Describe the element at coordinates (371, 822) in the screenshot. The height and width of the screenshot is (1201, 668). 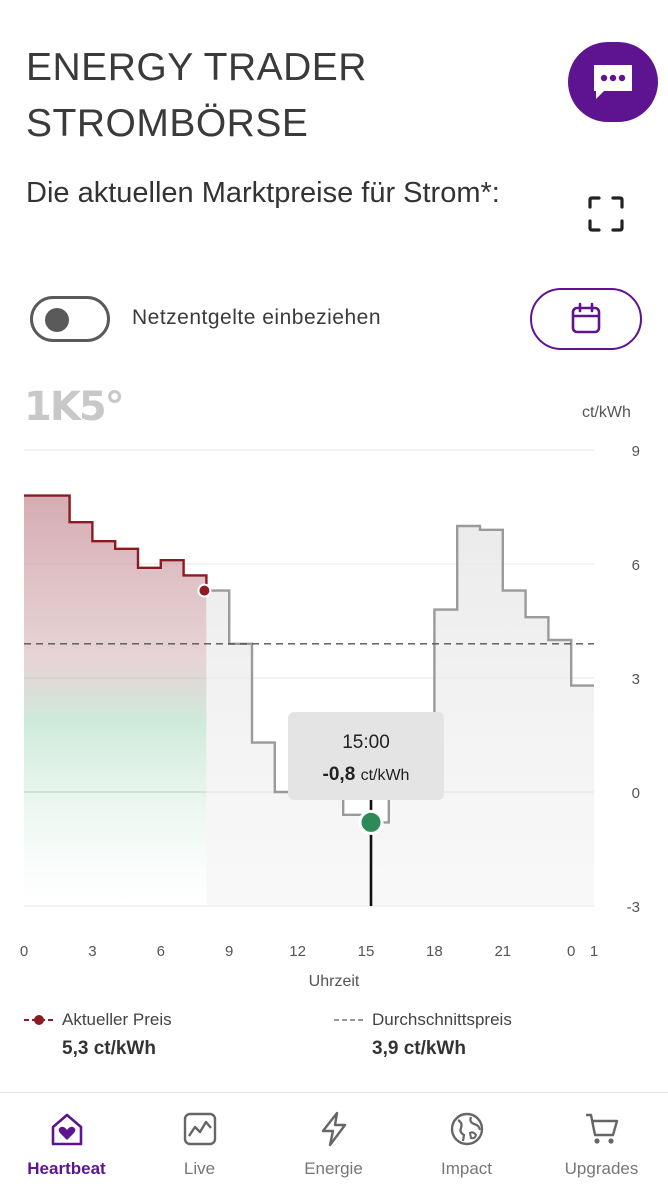
I see `selected-price-dot` at that location.